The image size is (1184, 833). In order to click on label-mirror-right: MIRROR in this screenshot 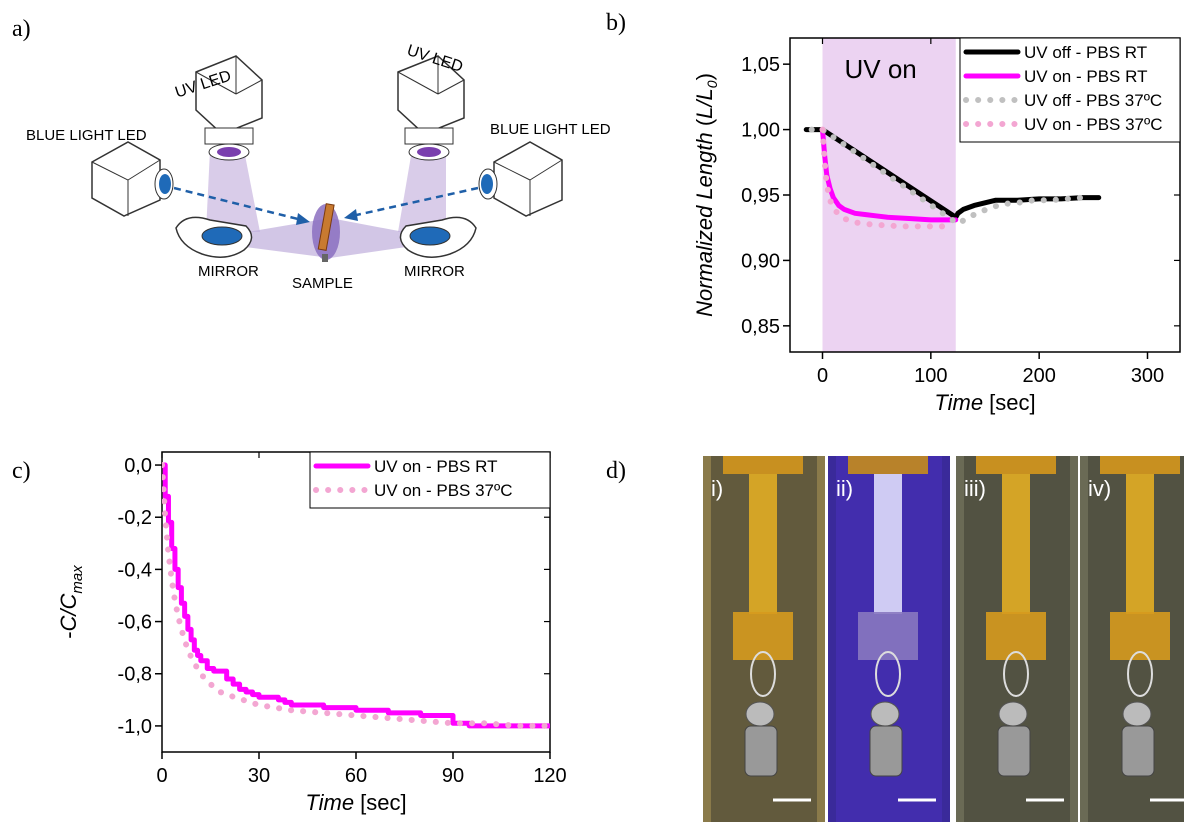, I will do `click(434, 271)`.